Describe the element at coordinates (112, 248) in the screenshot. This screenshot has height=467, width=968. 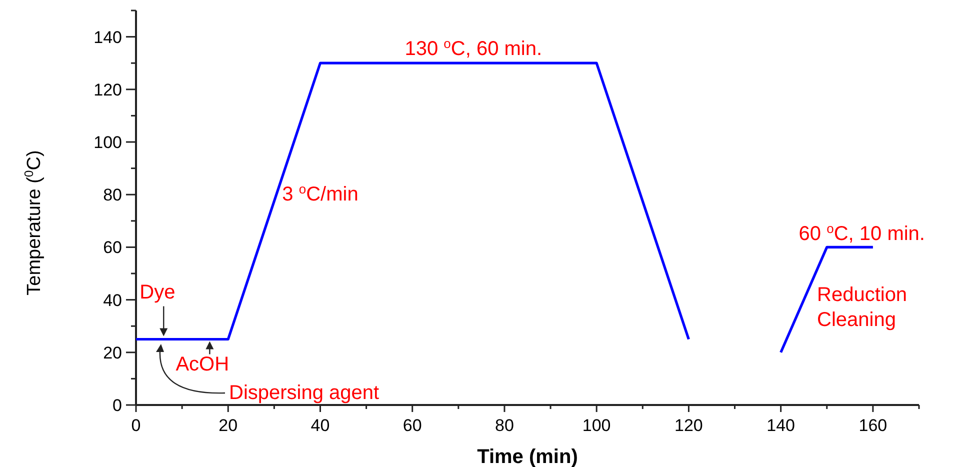
I see `y-tick-label: 60` at that location.